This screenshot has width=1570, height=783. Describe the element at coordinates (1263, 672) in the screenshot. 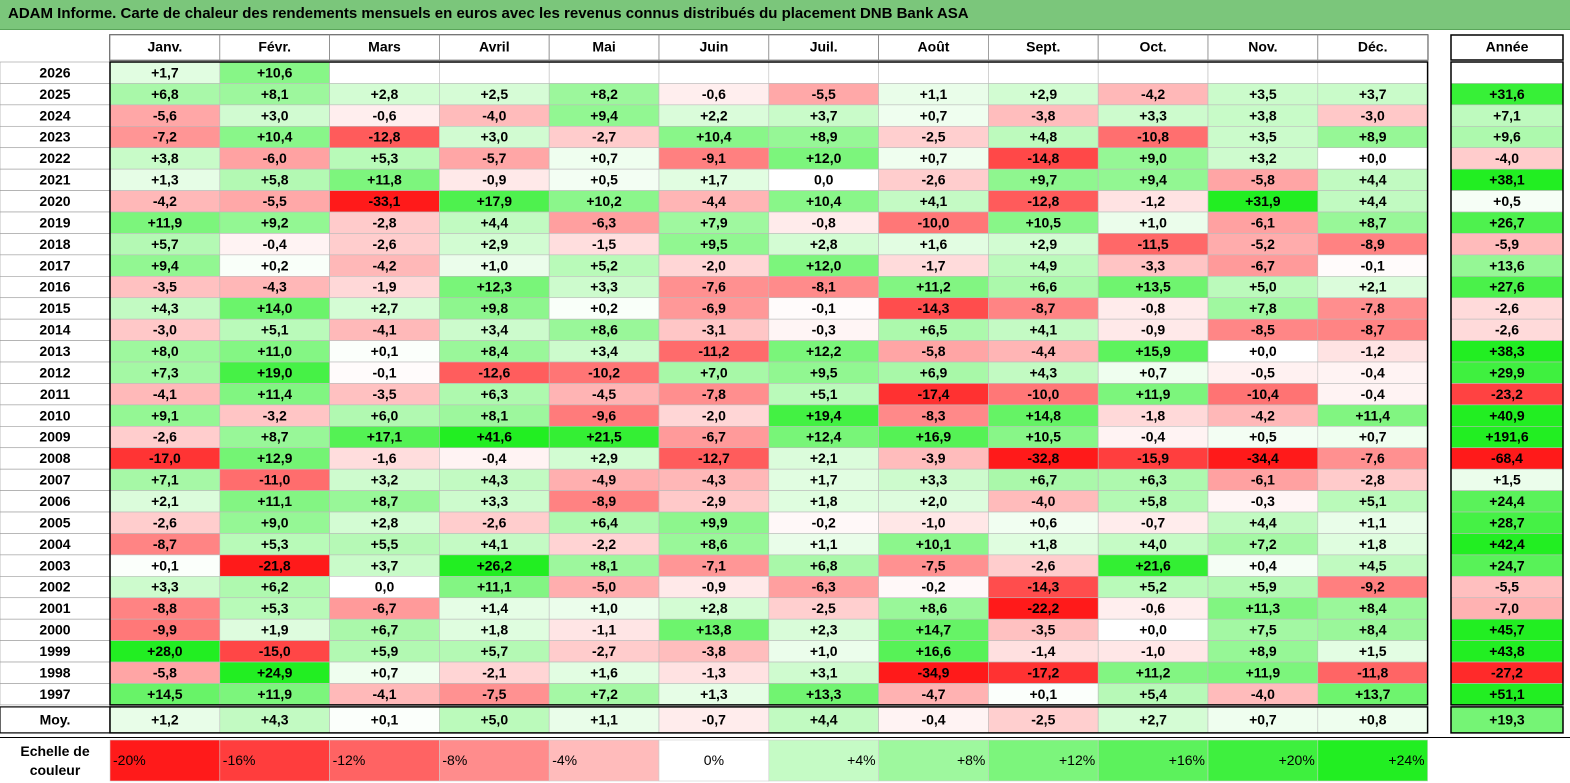

I see `heatmap-cell-value: +11,9` at that location.